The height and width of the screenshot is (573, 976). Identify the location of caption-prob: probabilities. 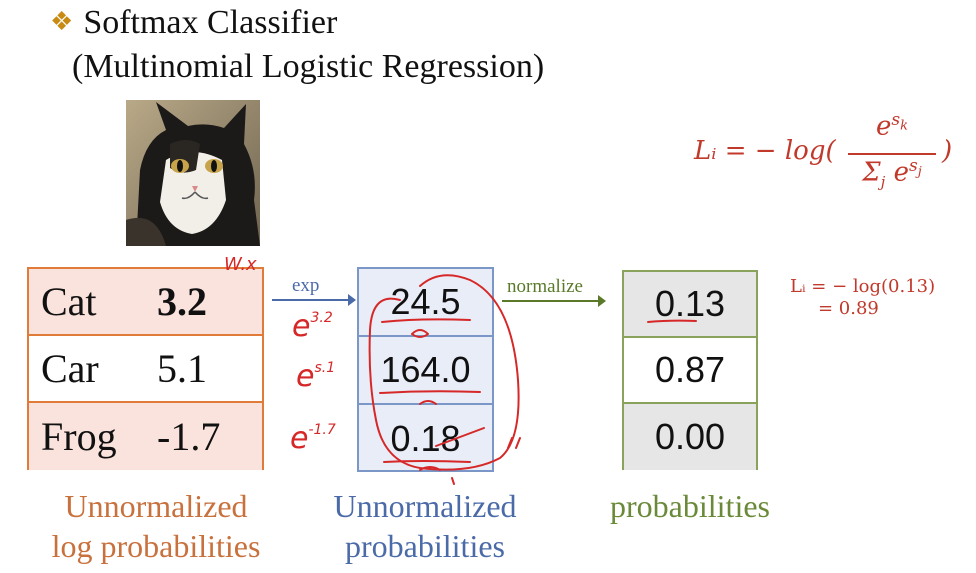
(690, 506).